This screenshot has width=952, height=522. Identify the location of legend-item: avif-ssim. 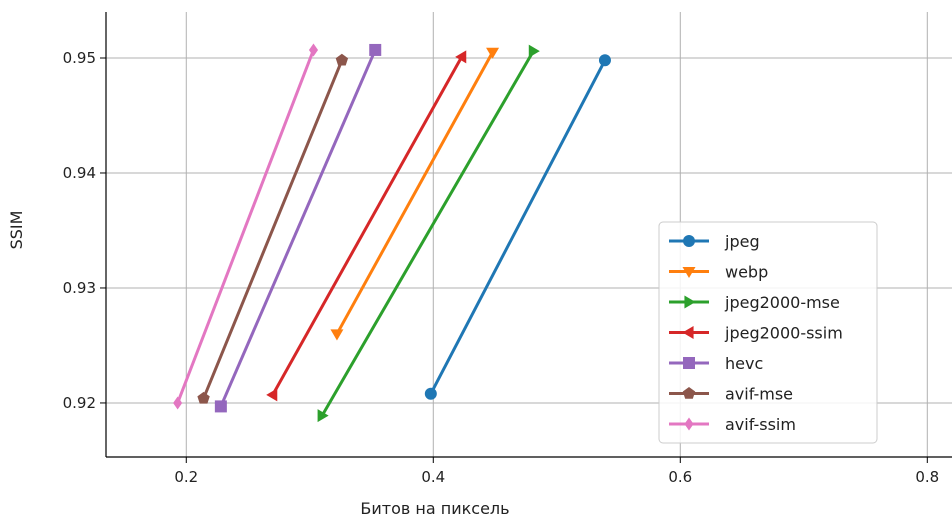
(732, 424).